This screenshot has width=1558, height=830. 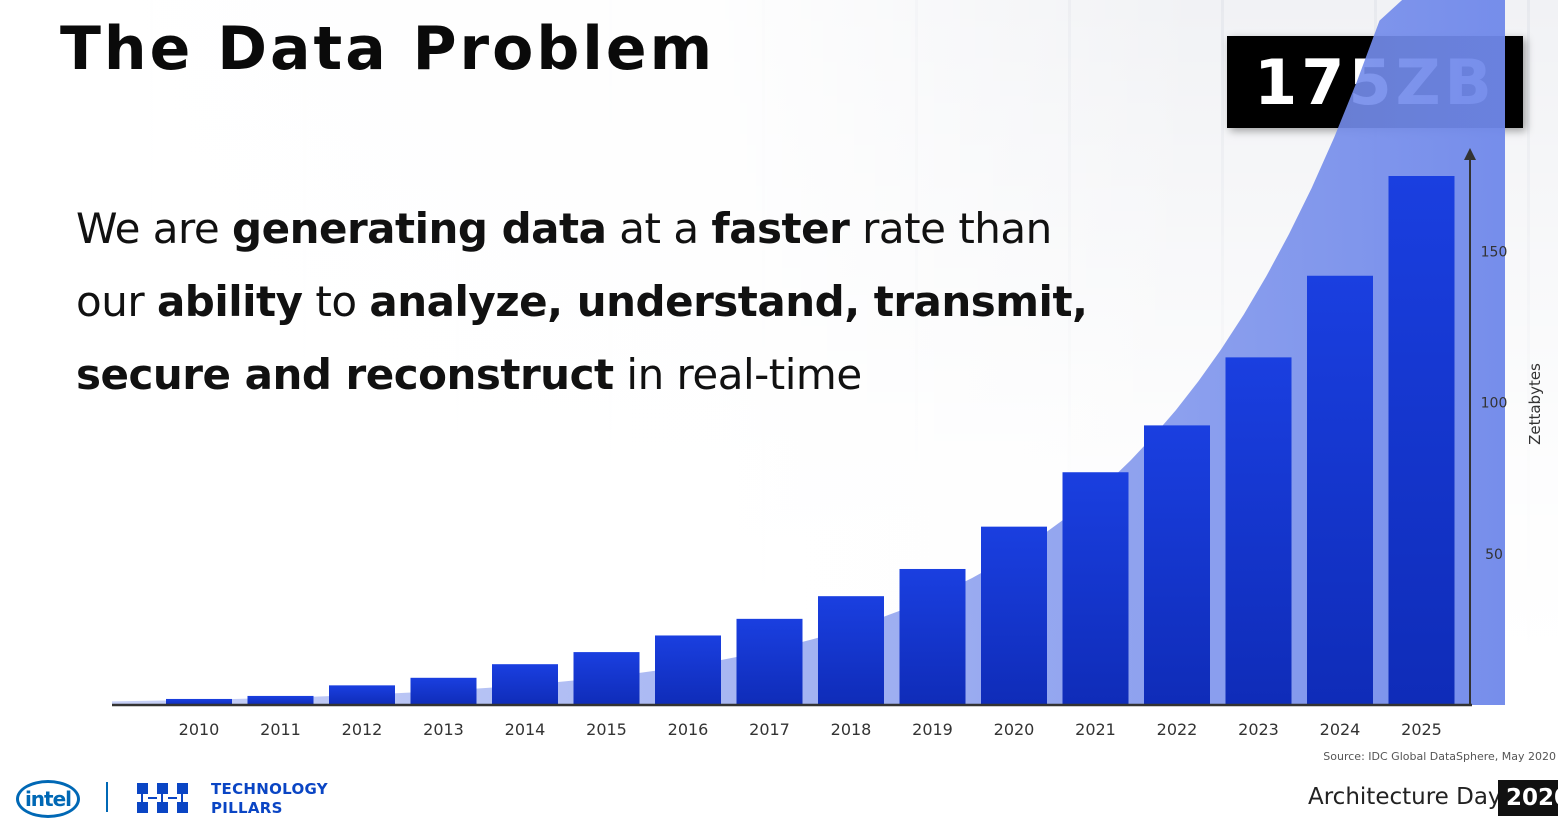 What do you see at coordinates (443, 729) in the screenshot?
I see `x-tick-label: 2013` at bounding box center [443, 729].